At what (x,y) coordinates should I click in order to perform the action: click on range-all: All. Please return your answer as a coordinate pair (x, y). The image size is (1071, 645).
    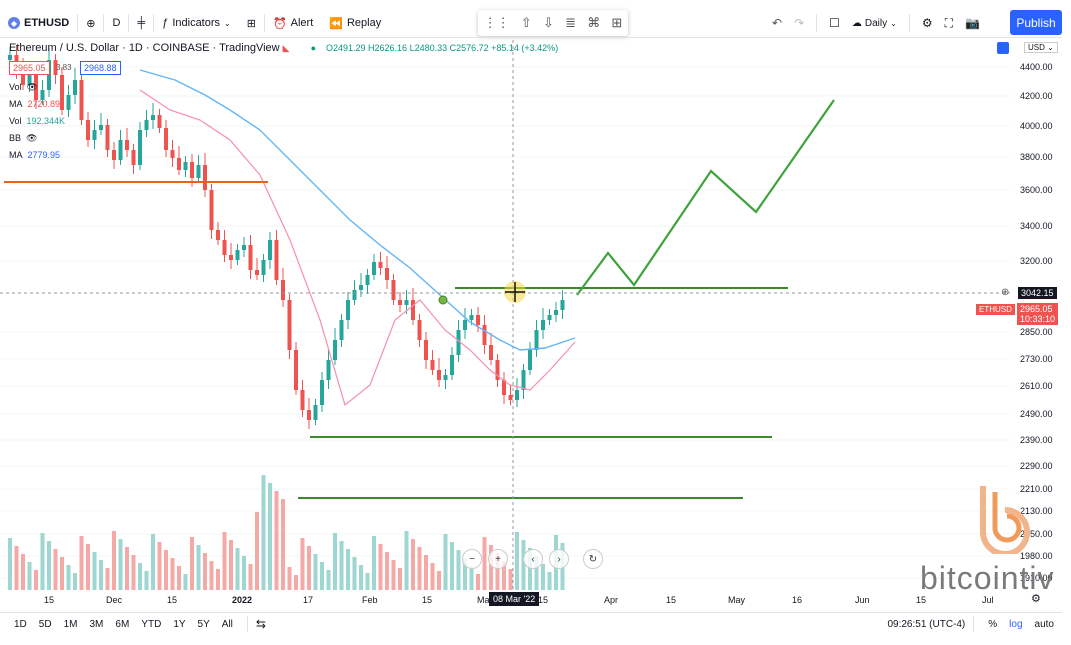
    Looking at the image, I should click on (227, 624).